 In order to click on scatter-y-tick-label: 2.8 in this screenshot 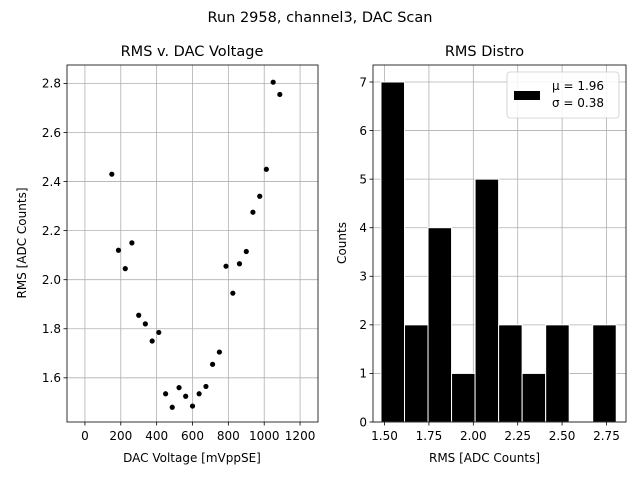, I will do `click(51, 84)`.